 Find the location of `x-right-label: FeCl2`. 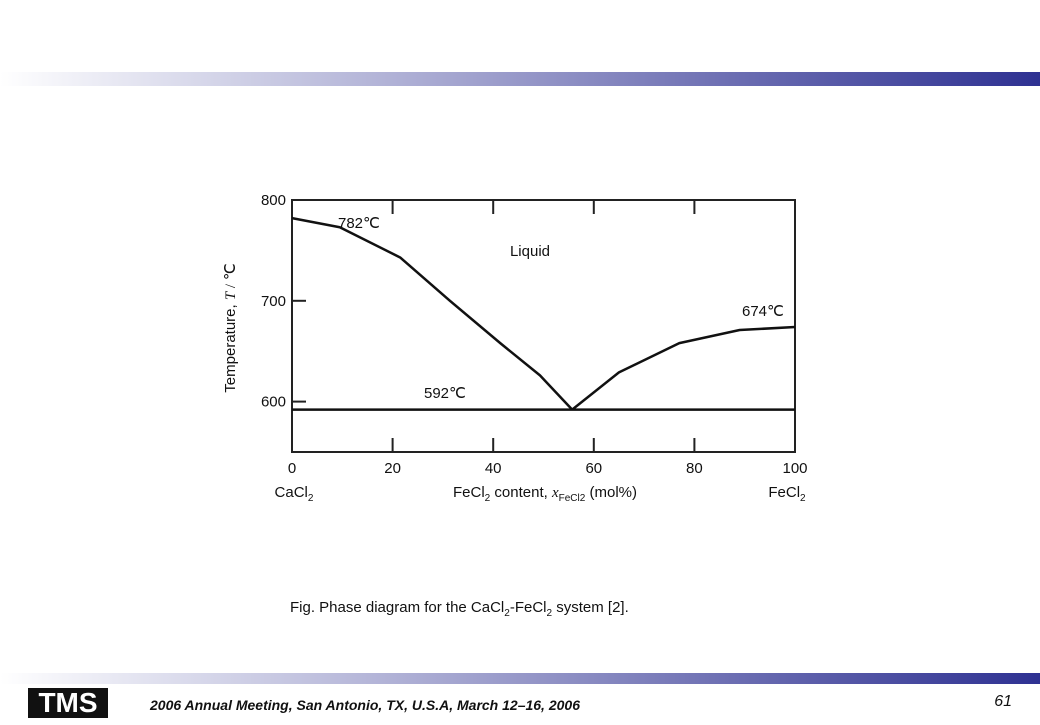

x-right-label: FeCl2 is located at coordinates (787, 494).